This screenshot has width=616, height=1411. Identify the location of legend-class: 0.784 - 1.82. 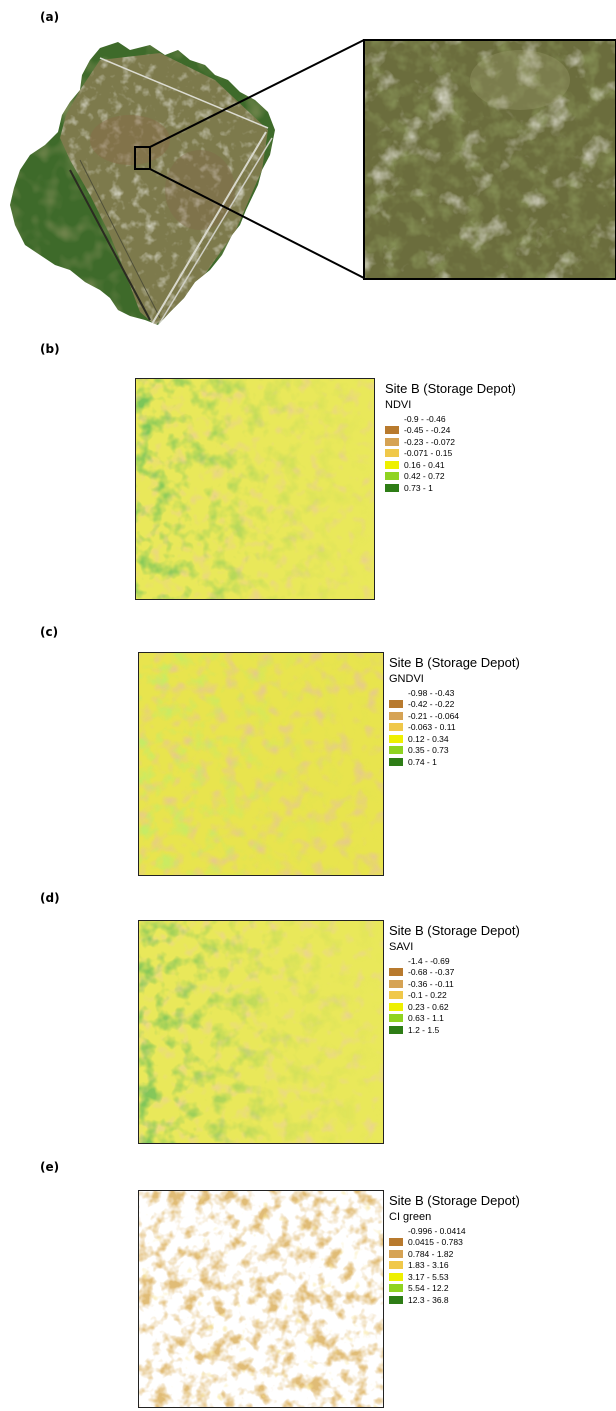
(500, 1254).